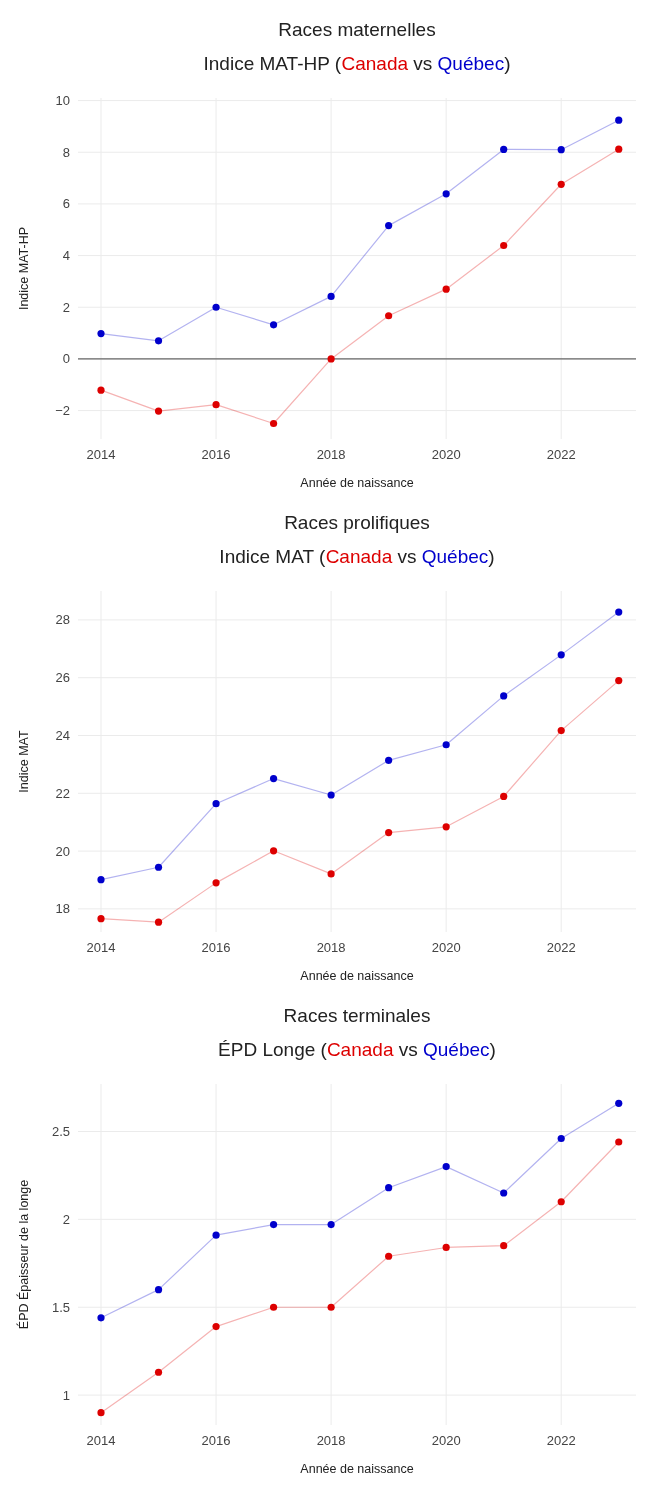  What do you see at coordinates (66, 152) in the screenshot?
I see `y-tick-label: 8` at bounding box center [66, 152].